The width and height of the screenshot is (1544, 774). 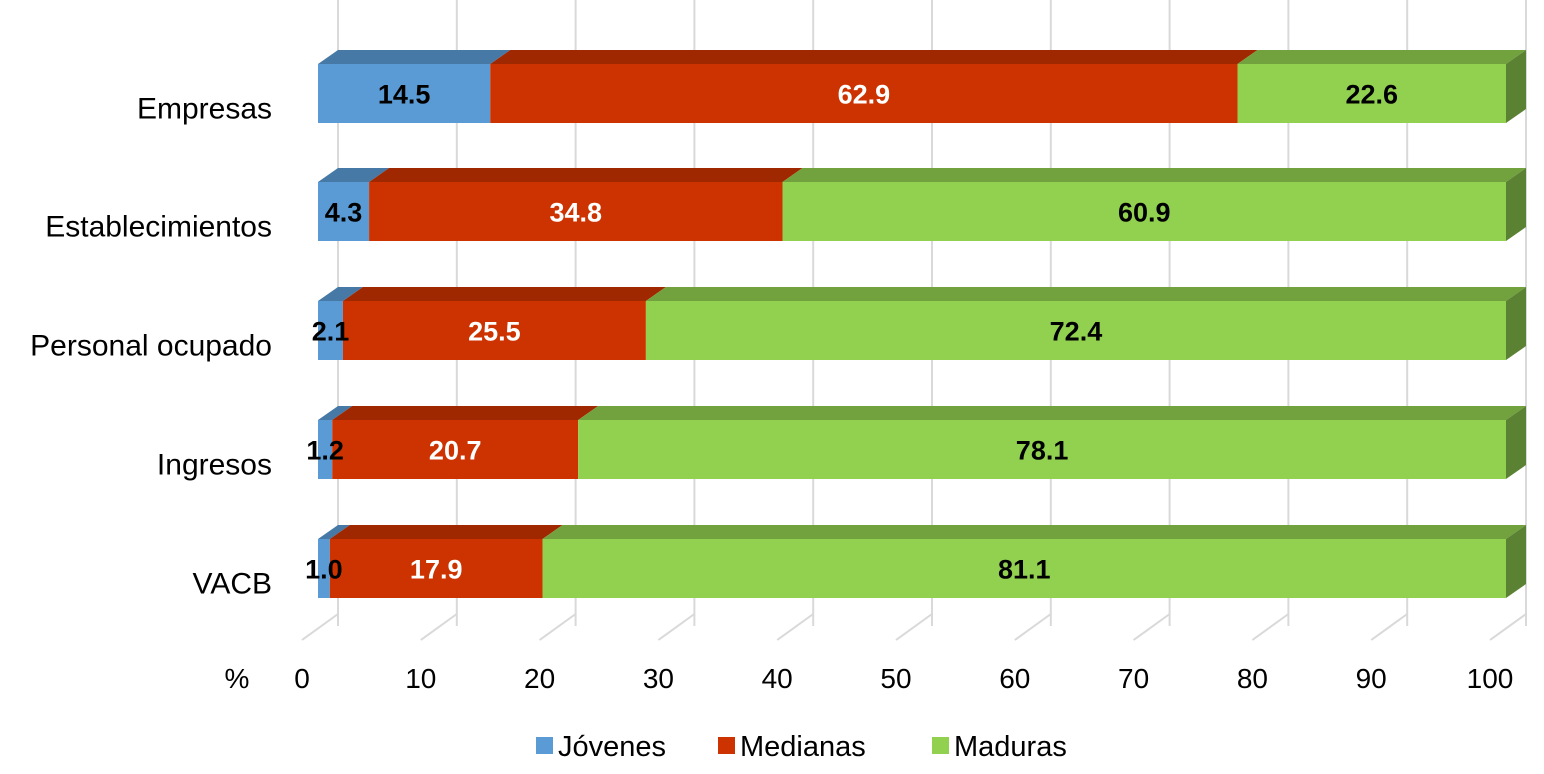 I want to click on data-label: 60.9, so click(x=1144, y=213).